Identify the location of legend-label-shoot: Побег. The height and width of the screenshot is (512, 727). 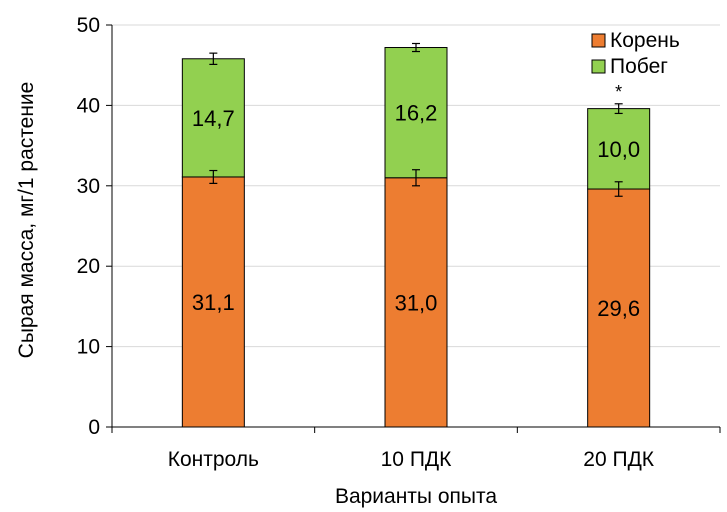
(639, 66).